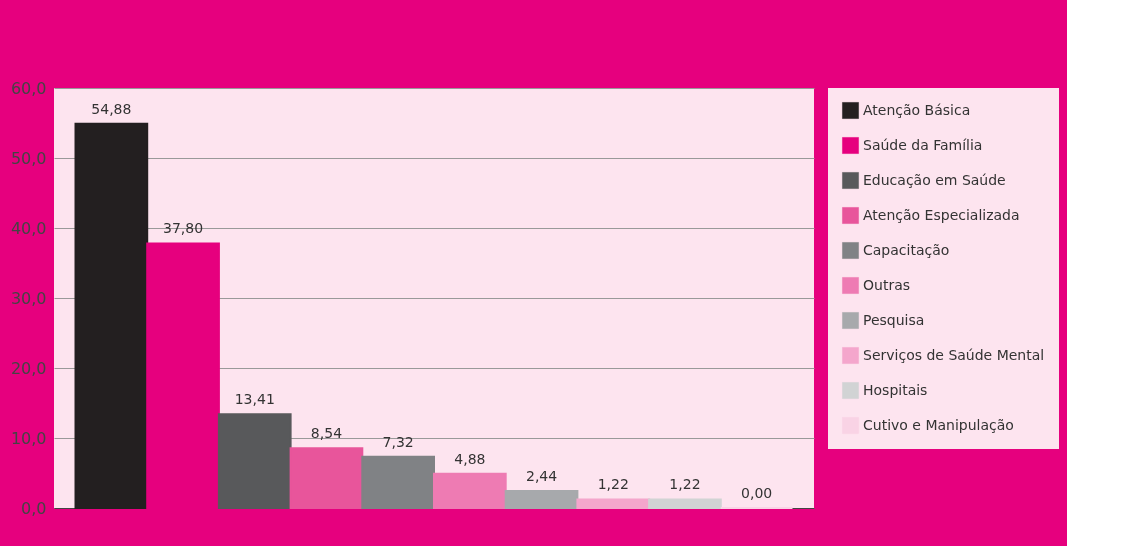 This screenshot has width=1145, height=551. Describe the element at coordinates (470, 458) in the screenshot. I see `data-label: 4,88` at that location.